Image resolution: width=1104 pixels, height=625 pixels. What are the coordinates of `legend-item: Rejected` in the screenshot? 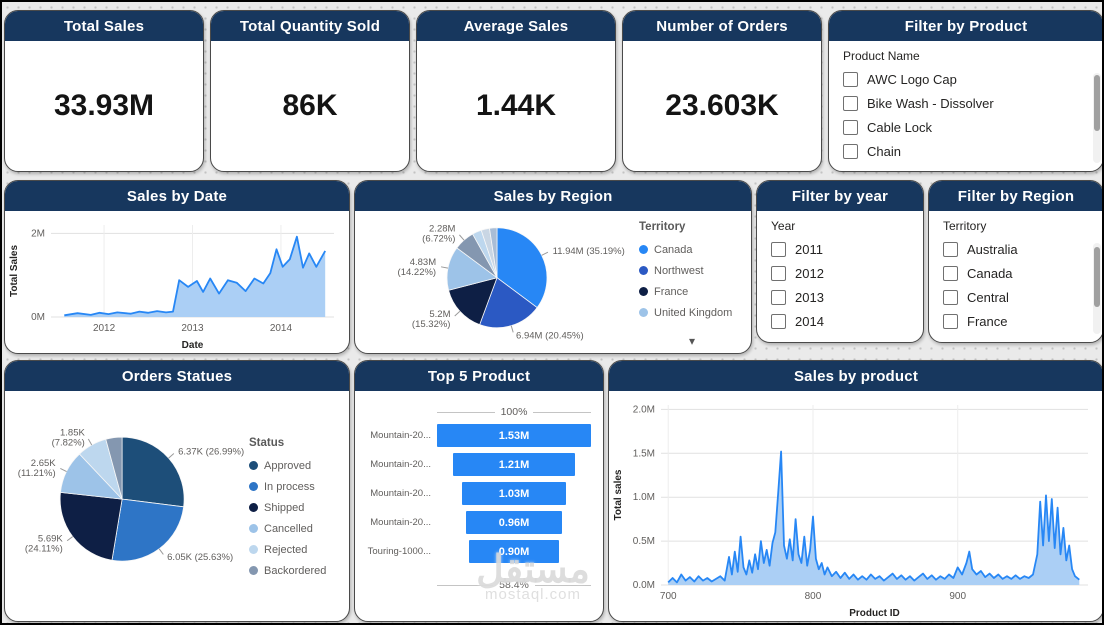 It's located at (296, 550).